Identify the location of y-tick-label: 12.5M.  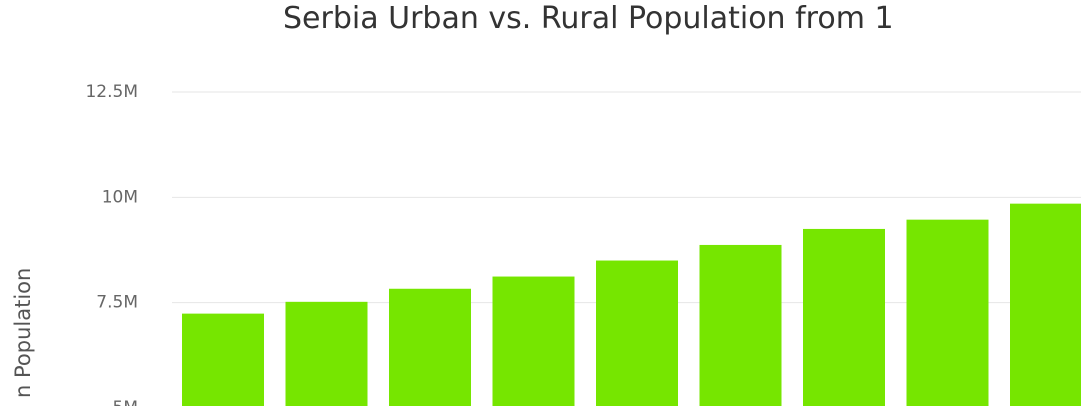
(111, 92).